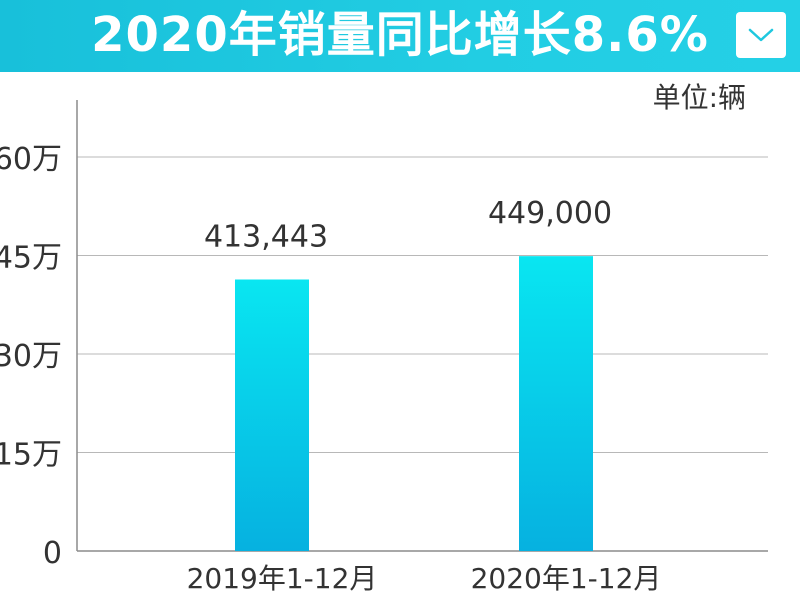 Image resolution: width=800 pixels, height=600 pixels. I want to click on dropdown-button, so click(761, 35).